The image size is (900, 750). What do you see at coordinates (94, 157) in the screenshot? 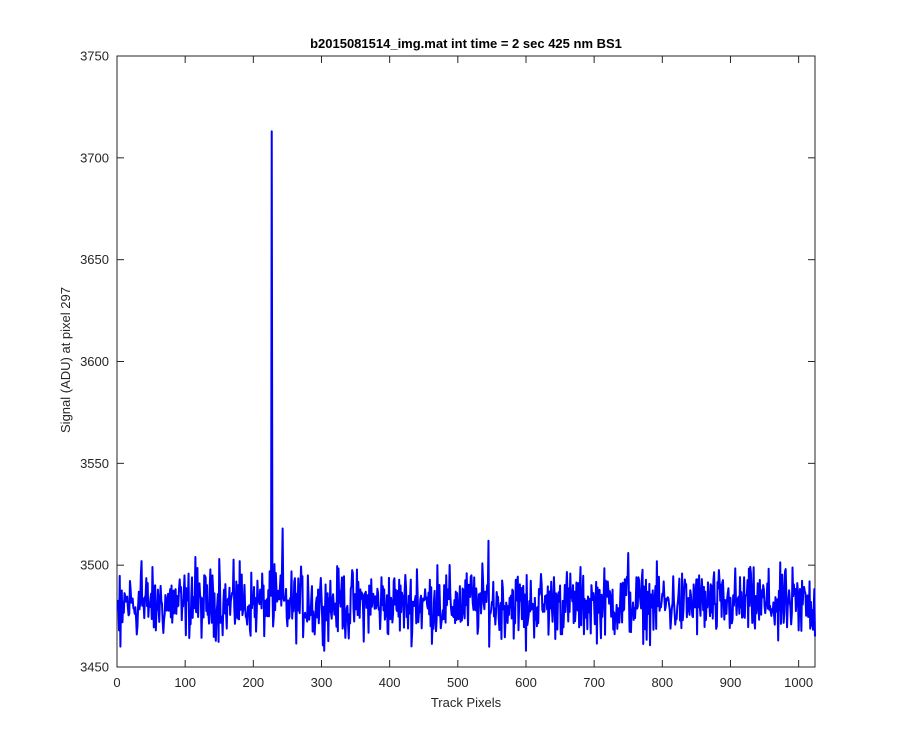
I see `y-tick-label: 3700` at bounding box center [94, 157].